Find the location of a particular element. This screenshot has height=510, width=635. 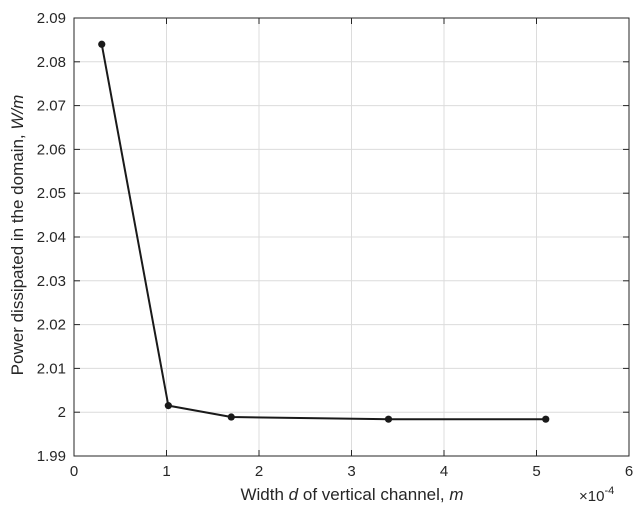

y-tick-label: 2.05 is located at coordinates (51, 193).